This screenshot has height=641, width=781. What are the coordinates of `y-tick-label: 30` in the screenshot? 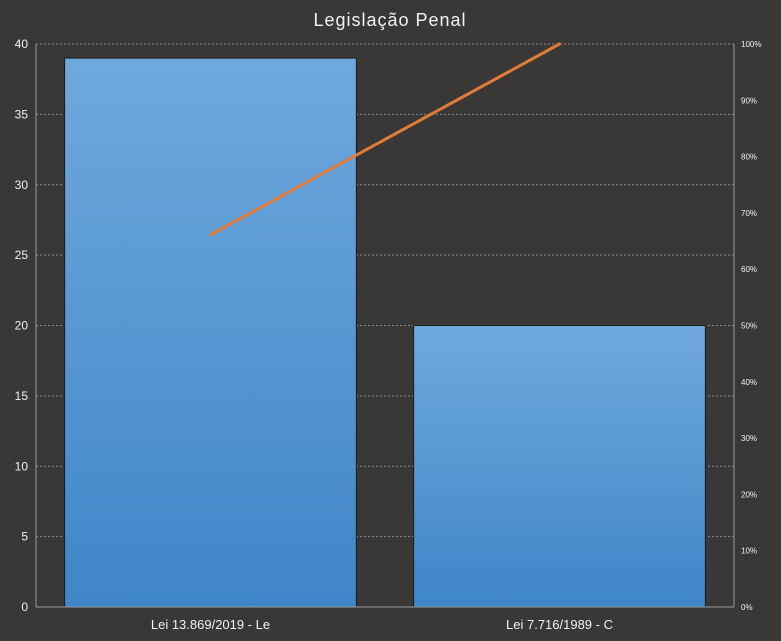 It's located at (22, 185).